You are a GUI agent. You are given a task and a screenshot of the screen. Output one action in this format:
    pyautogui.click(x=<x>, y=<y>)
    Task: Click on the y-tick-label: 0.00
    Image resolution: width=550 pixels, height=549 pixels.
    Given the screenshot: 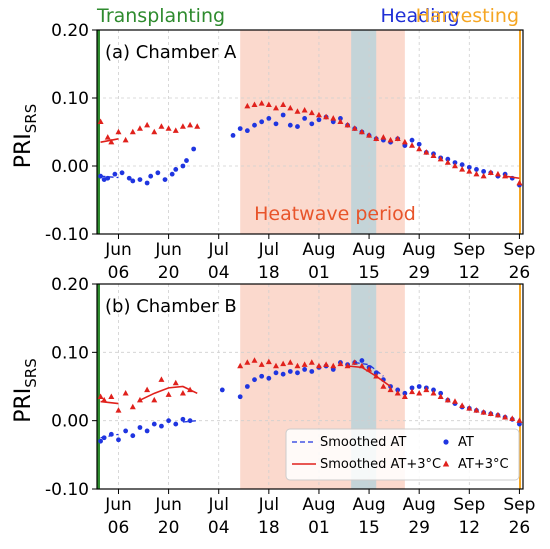 What is the action you would take?
    pyautogui.click(x=70, y=167)
    